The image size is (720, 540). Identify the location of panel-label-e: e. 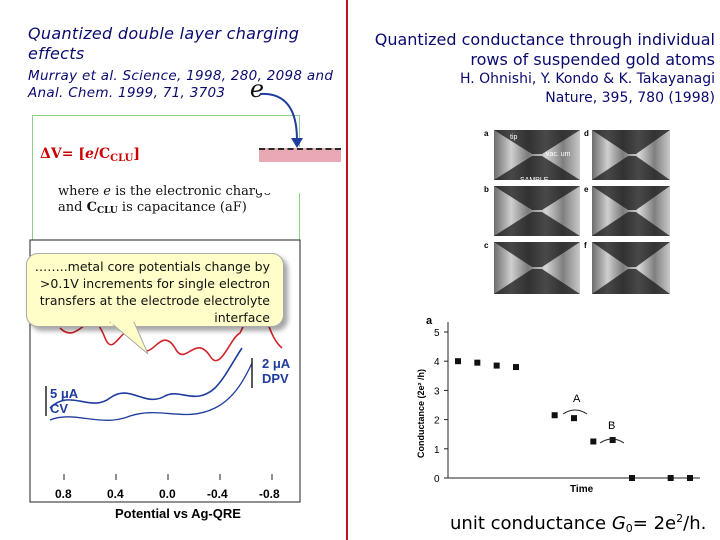
(586, 189).